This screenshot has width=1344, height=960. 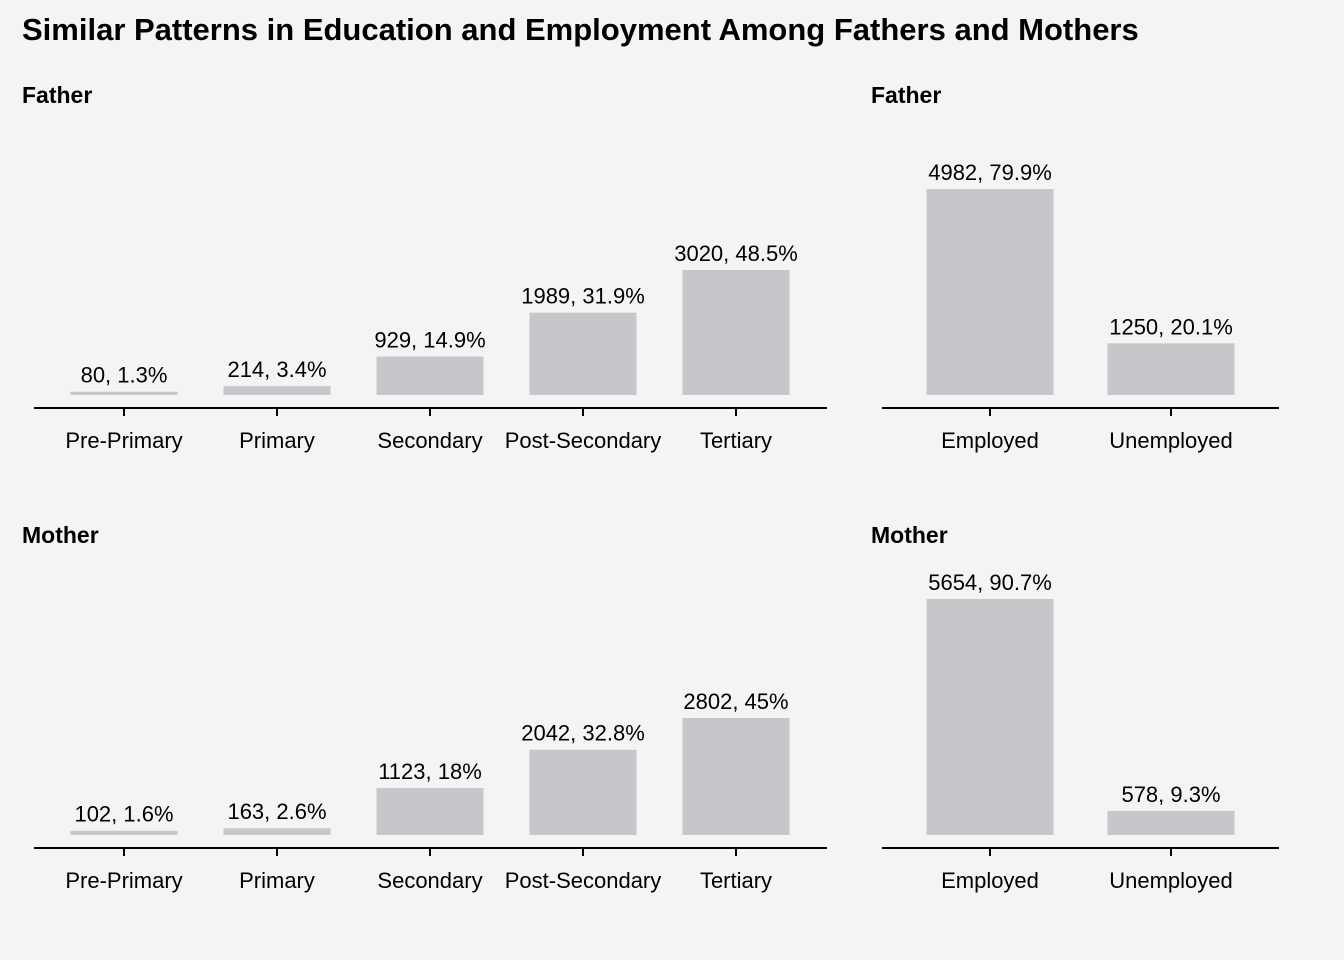 I want to click on data-label: 578, 9.3%, so click(x=1170, y=794).